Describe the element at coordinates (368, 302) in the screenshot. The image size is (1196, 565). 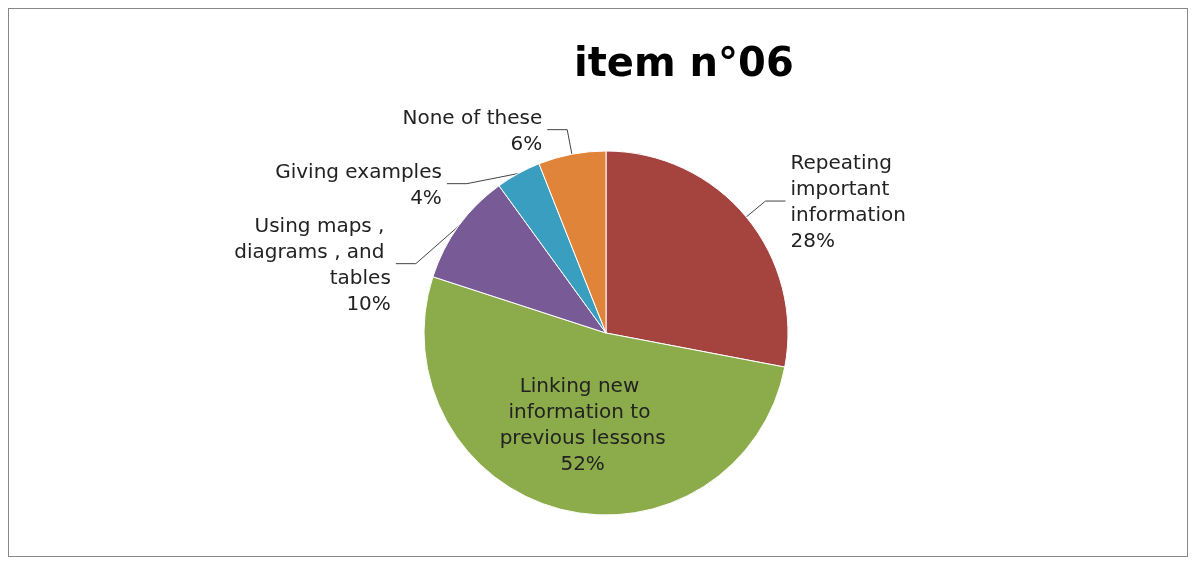
I see `data-label: 10%` at that location.